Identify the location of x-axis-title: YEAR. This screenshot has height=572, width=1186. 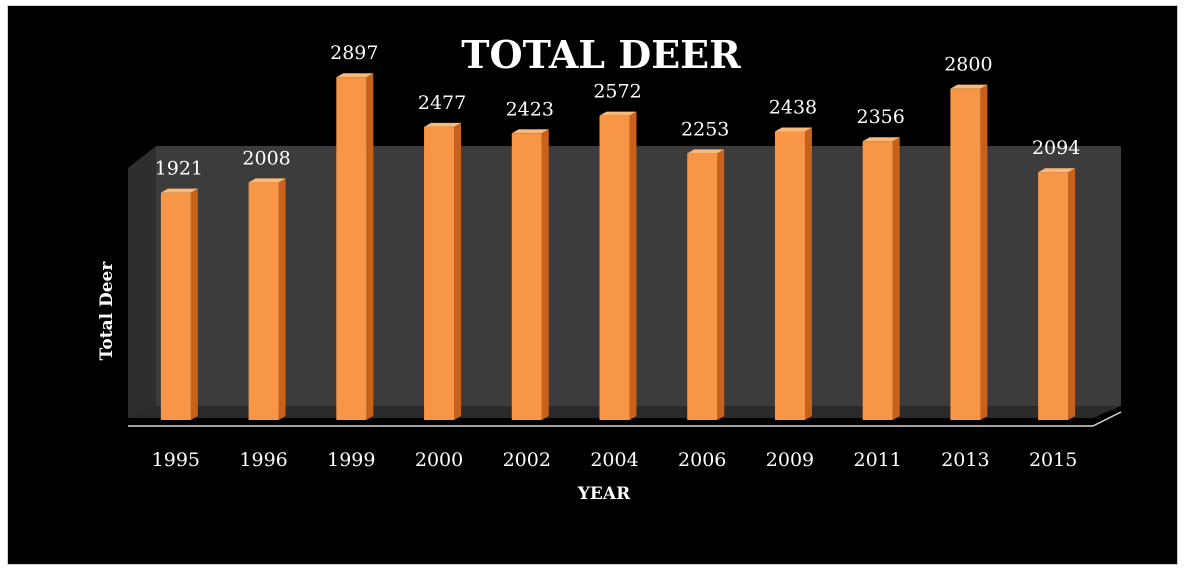
(604, 494).